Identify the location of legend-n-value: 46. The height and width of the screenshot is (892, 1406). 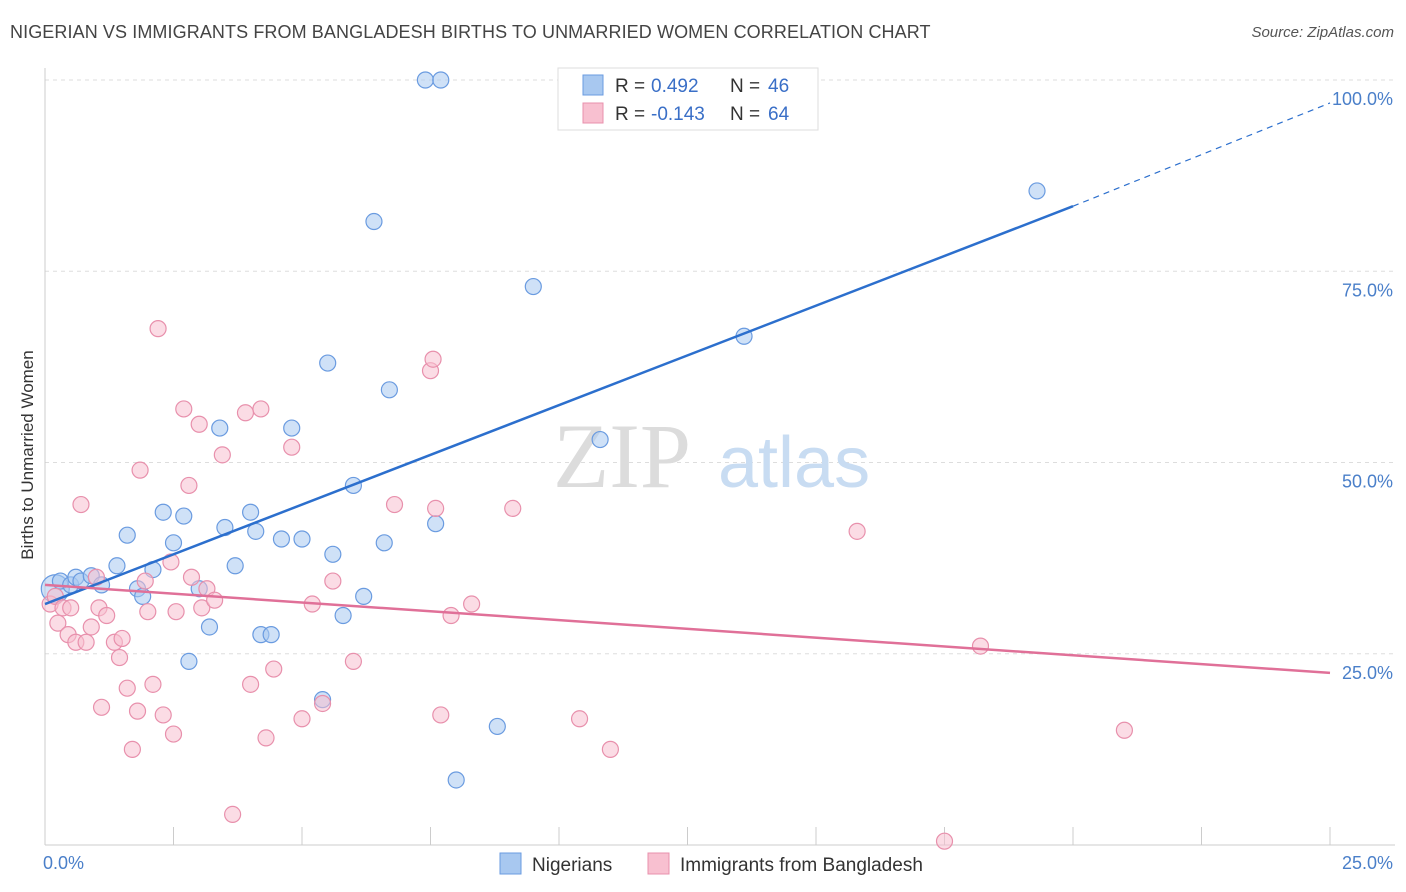
(778, 86).